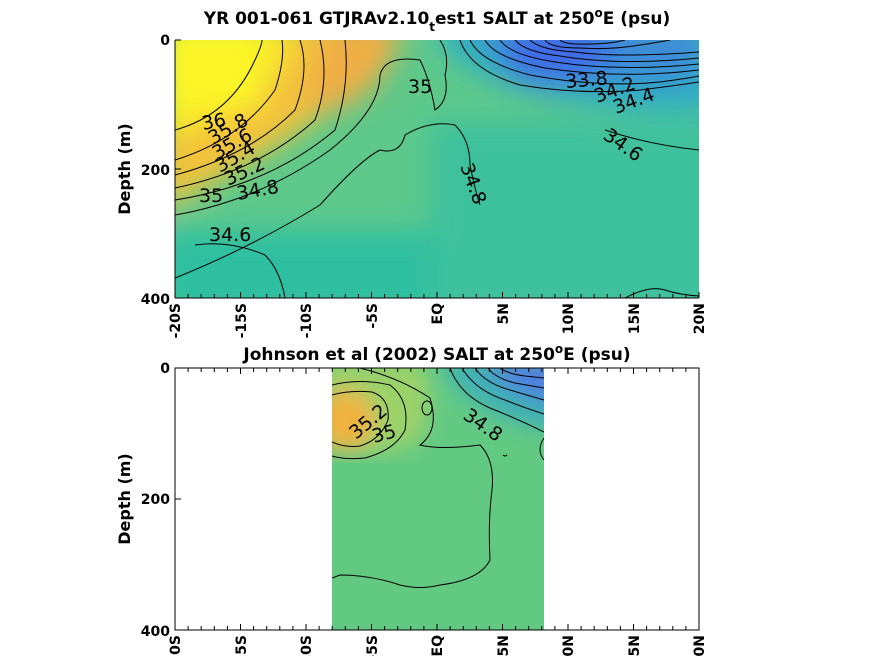  Describe the element at coordinates (155, 500) in the screenshot. I see `bottom-ytick-label: 200` at that location.